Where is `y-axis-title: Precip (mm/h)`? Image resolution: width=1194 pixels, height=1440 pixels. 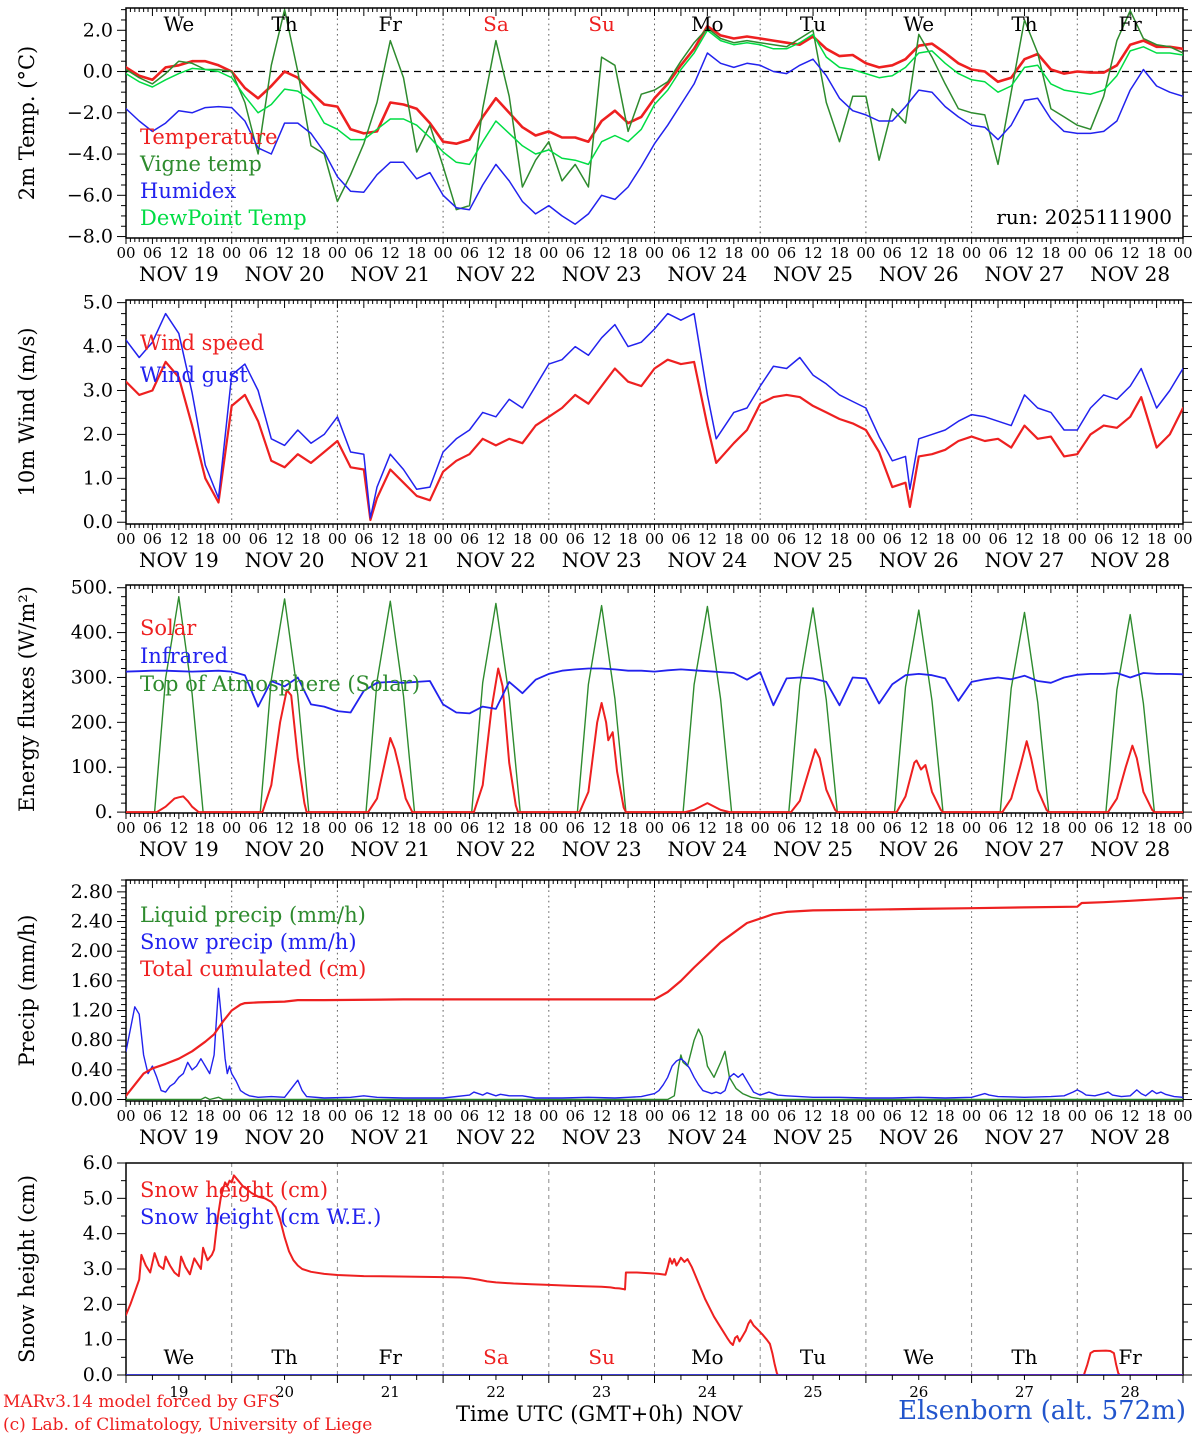 y-axis-title: Precip (mm/h) is located at coordinates (27, 990).